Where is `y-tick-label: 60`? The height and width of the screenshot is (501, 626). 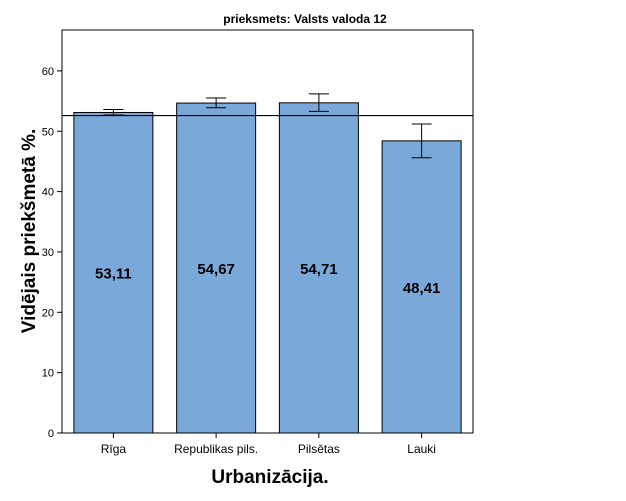
y-tick-label: 60 is located at coordinates (48, 72).